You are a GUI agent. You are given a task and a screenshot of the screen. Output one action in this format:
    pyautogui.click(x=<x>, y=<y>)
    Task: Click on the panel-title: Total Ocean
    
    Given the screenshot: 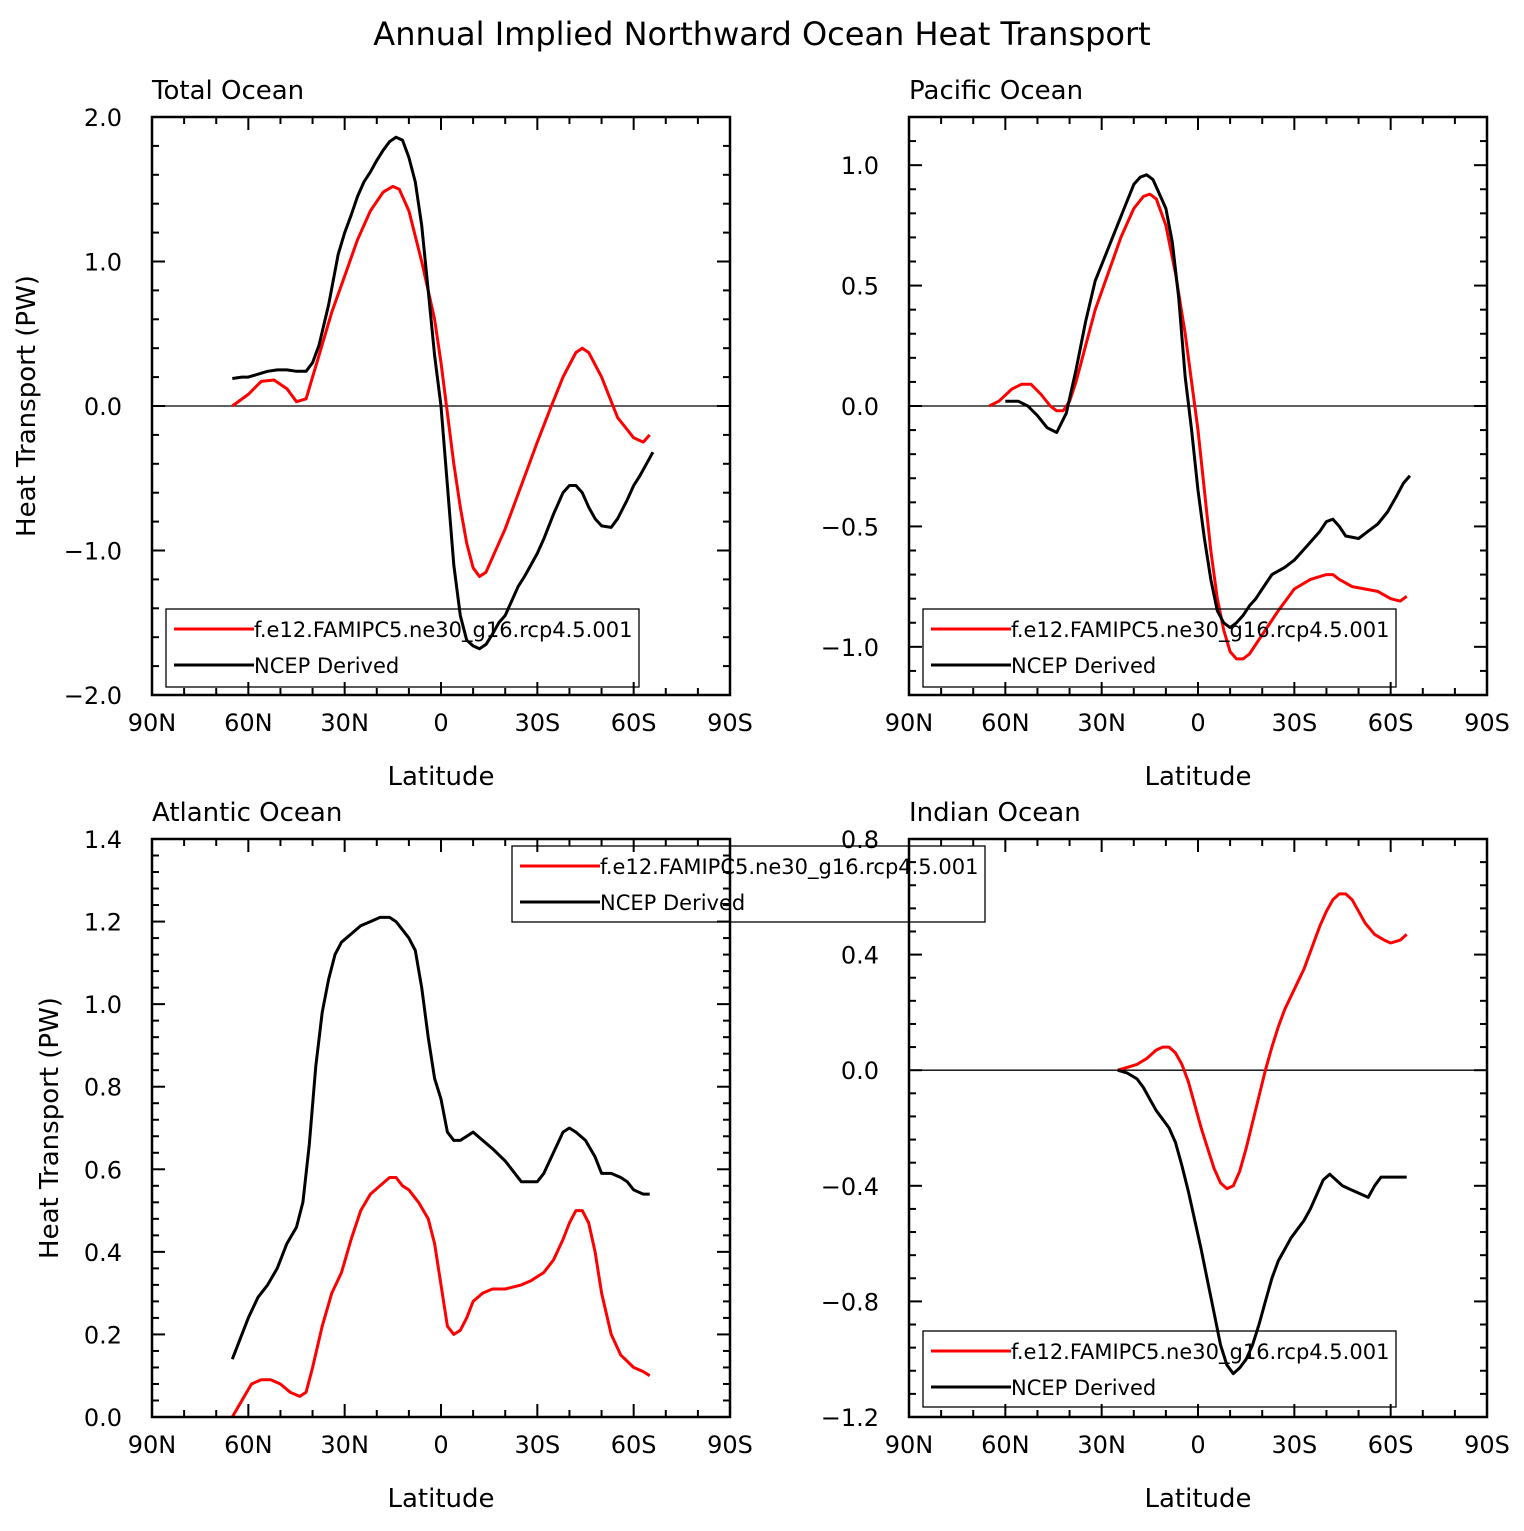 What is the action you would take?
    pyautogui.click(x=227, y=91)
    